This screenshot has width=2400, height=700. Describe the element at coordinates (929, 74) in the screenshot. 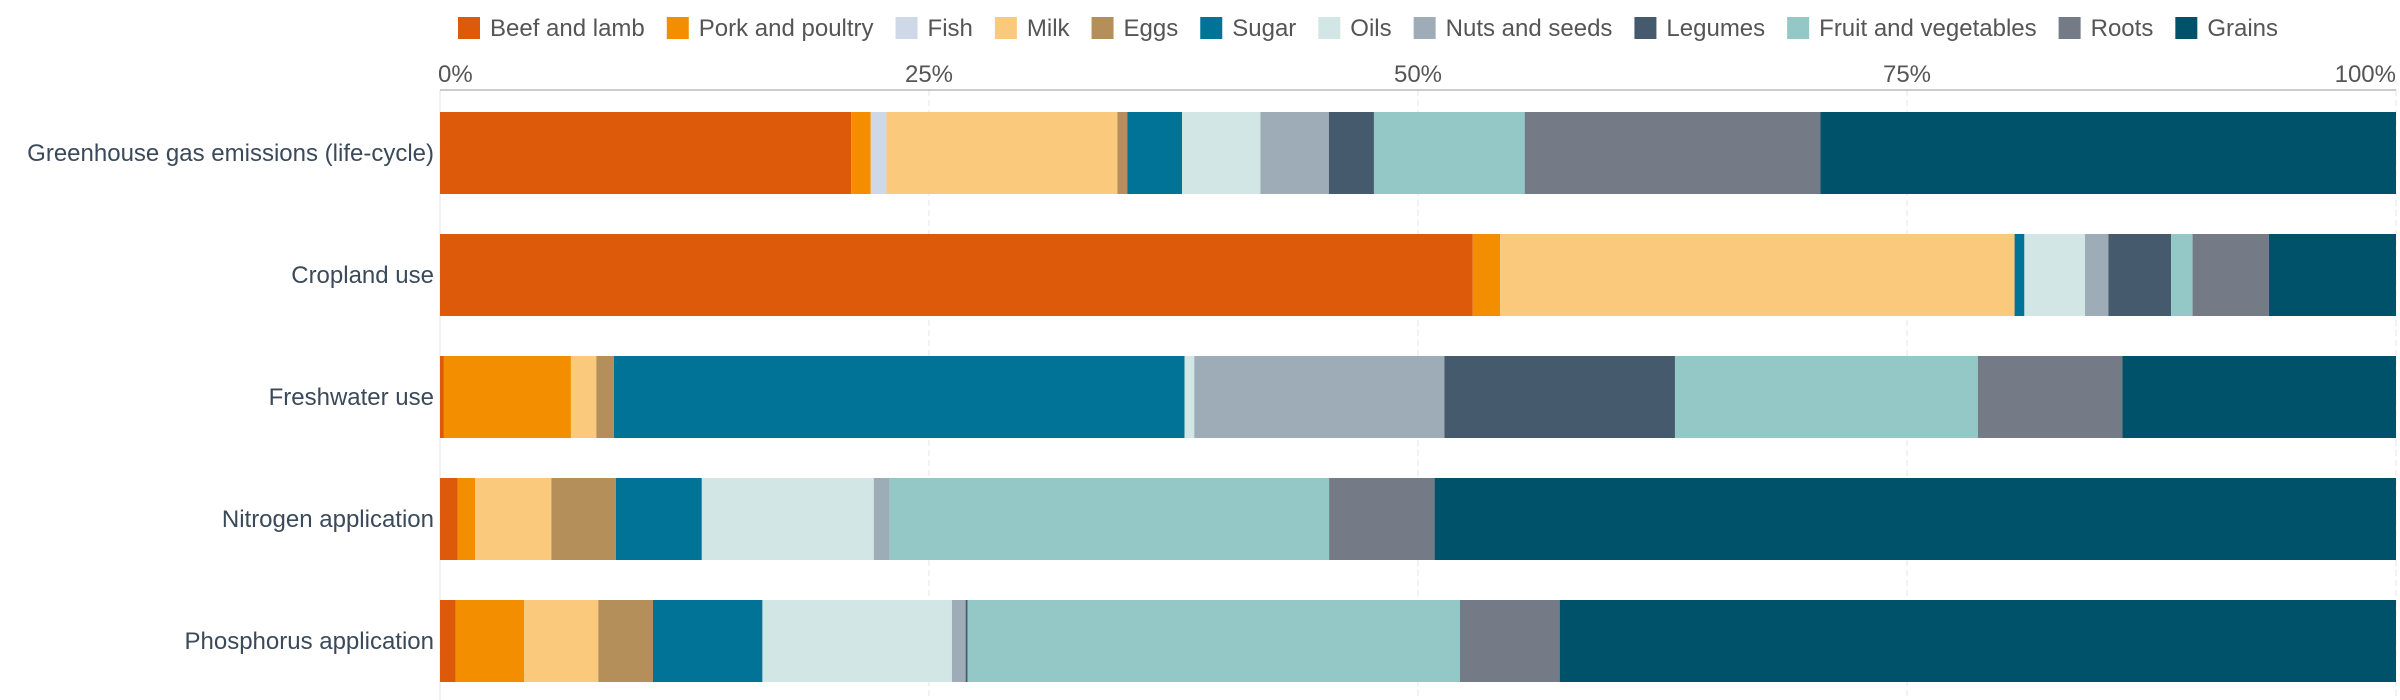

I see `x-tick-label: 25%` at that location.